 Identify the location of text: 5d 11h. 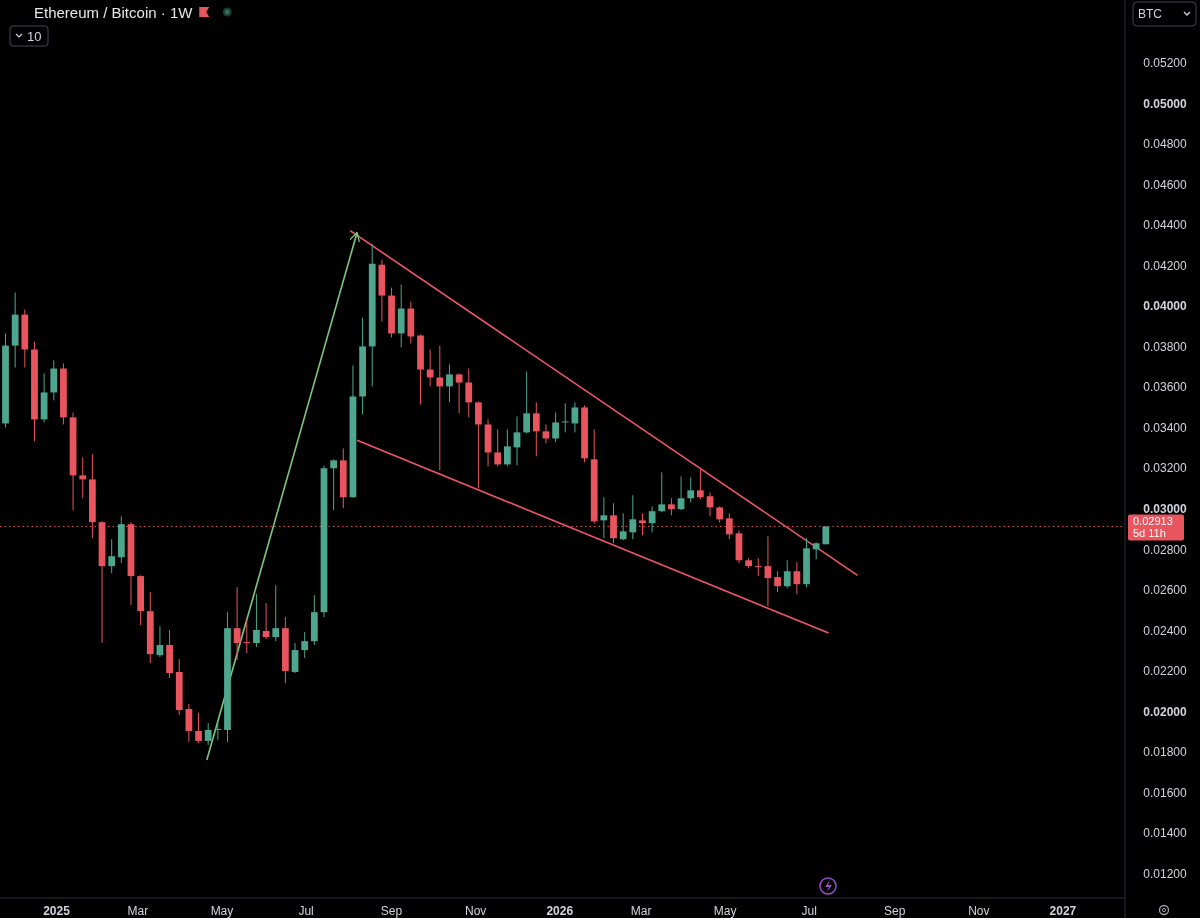
(1149, 533).